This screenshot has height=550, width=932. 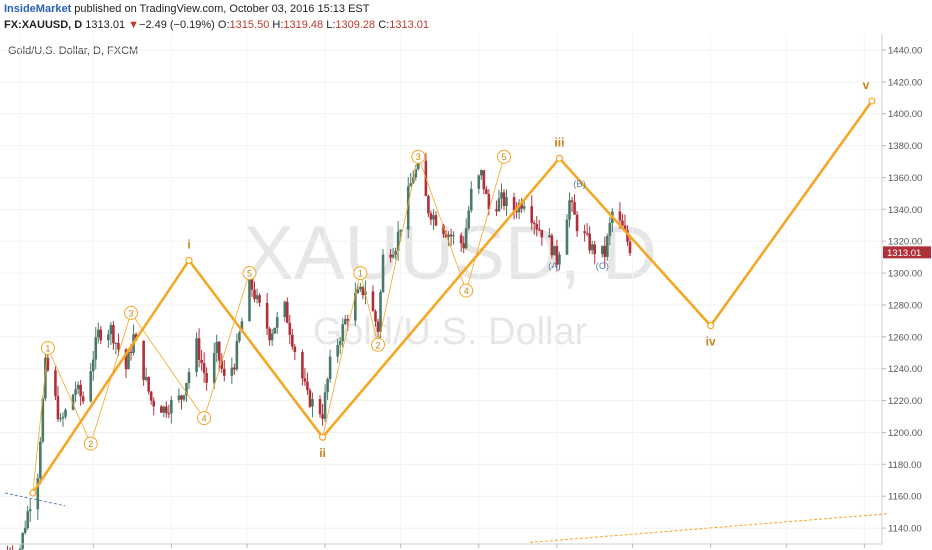 What do you see at coordinates (905, 465) in the screenshot?
I see `y-tick-label: 1180.00` at bounding box center [905, 465].